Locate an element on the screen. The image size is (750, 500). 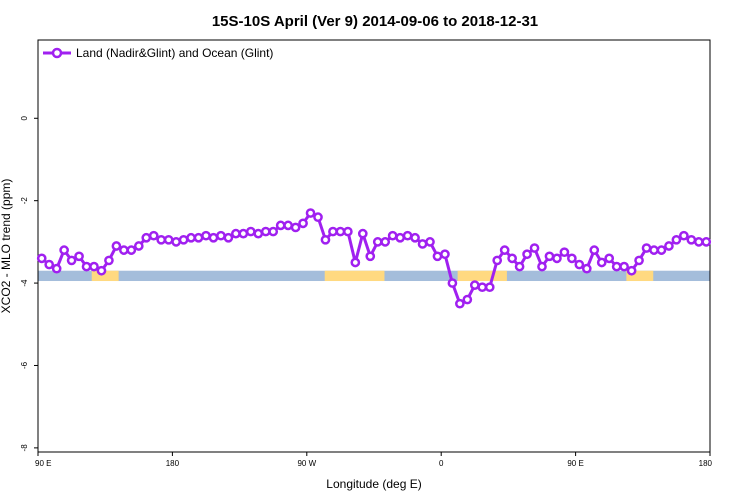
x-axis-title: Longitude (deg E) is located at coordinates (373, 484).